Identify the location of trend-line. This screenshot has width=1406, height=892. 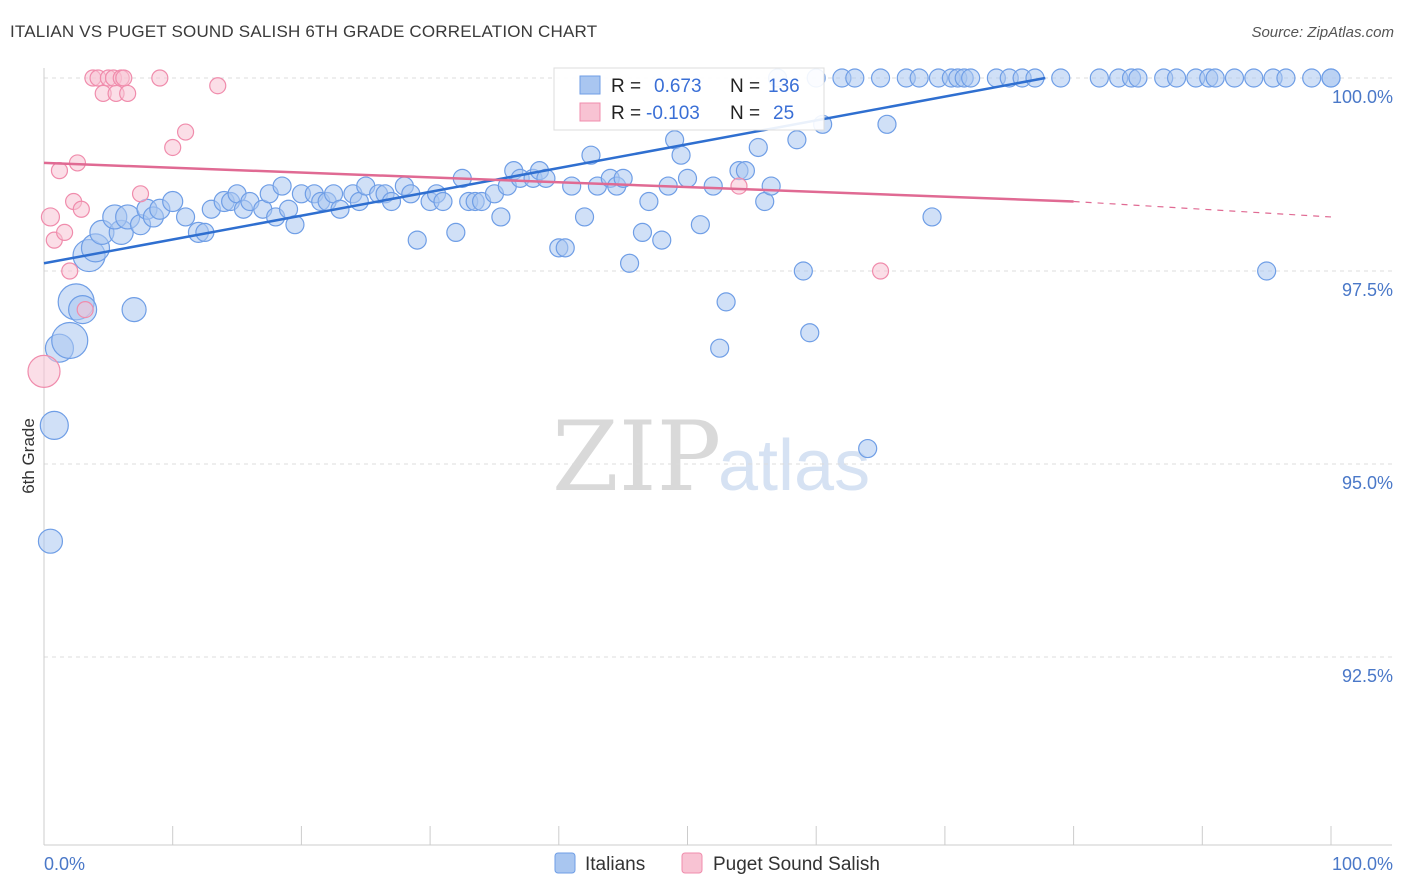
(558, 182).